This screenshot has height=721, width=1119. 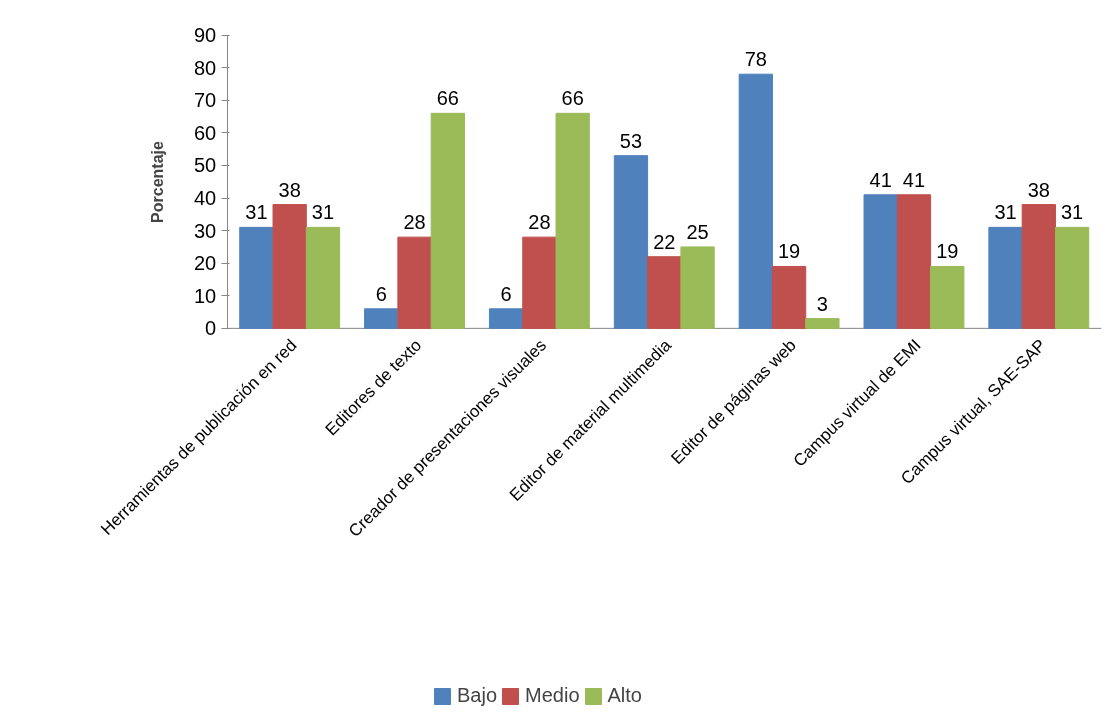 What do you see at coordinates (477, 695) in the screenshot?
I see `legend-label: Bajo` at bounding box center [477, 695].